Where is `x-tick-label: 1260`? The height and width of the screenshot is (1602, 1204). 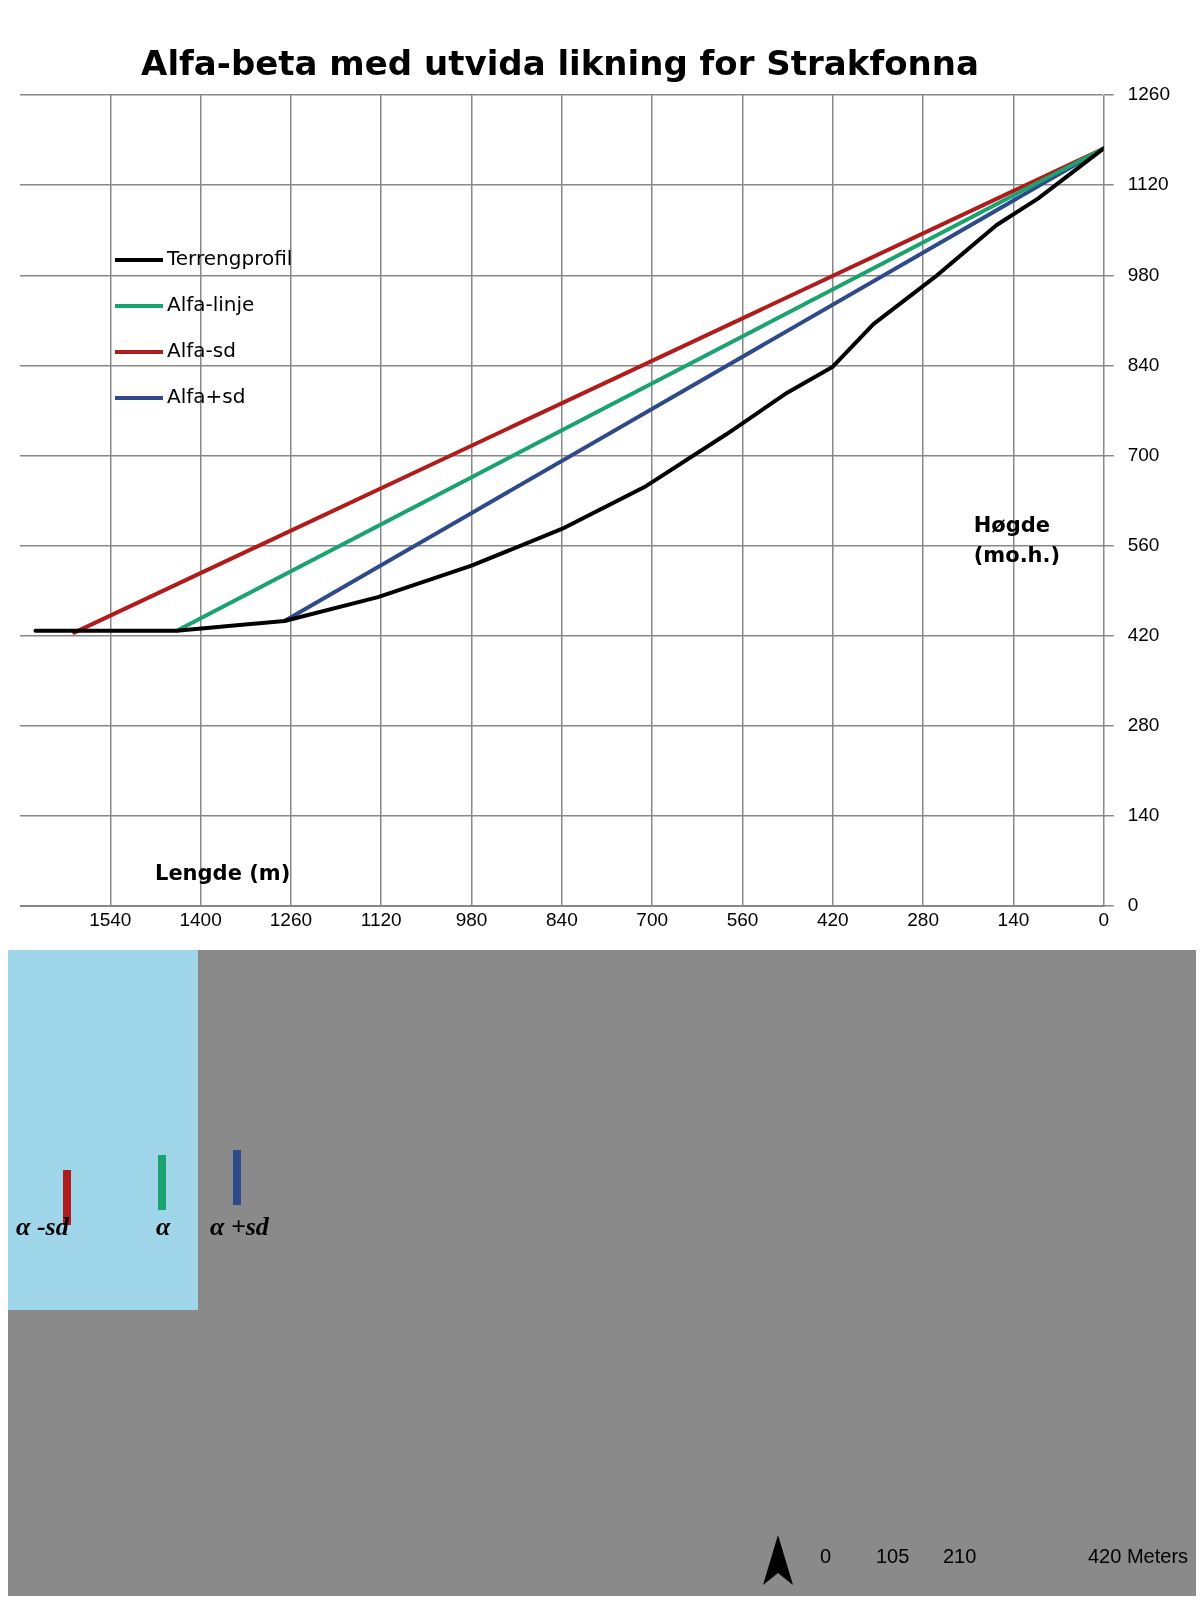 x-tick-label: 1260 is located at coordinates (291, 919).